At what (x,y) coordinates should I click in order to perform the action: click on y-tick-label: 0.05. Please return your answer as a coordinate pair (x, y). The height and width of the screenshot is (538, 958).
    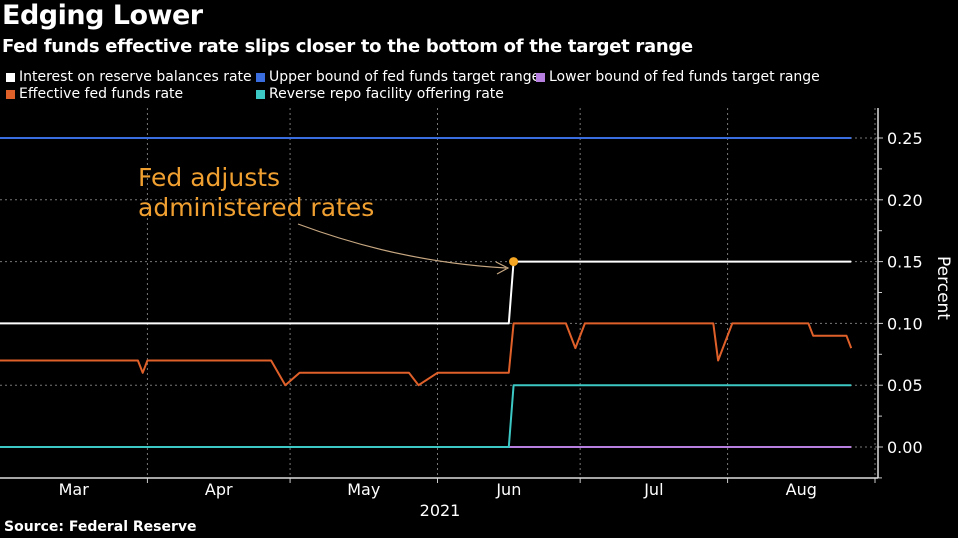
    Looking at the image, I should click on (905, 385).